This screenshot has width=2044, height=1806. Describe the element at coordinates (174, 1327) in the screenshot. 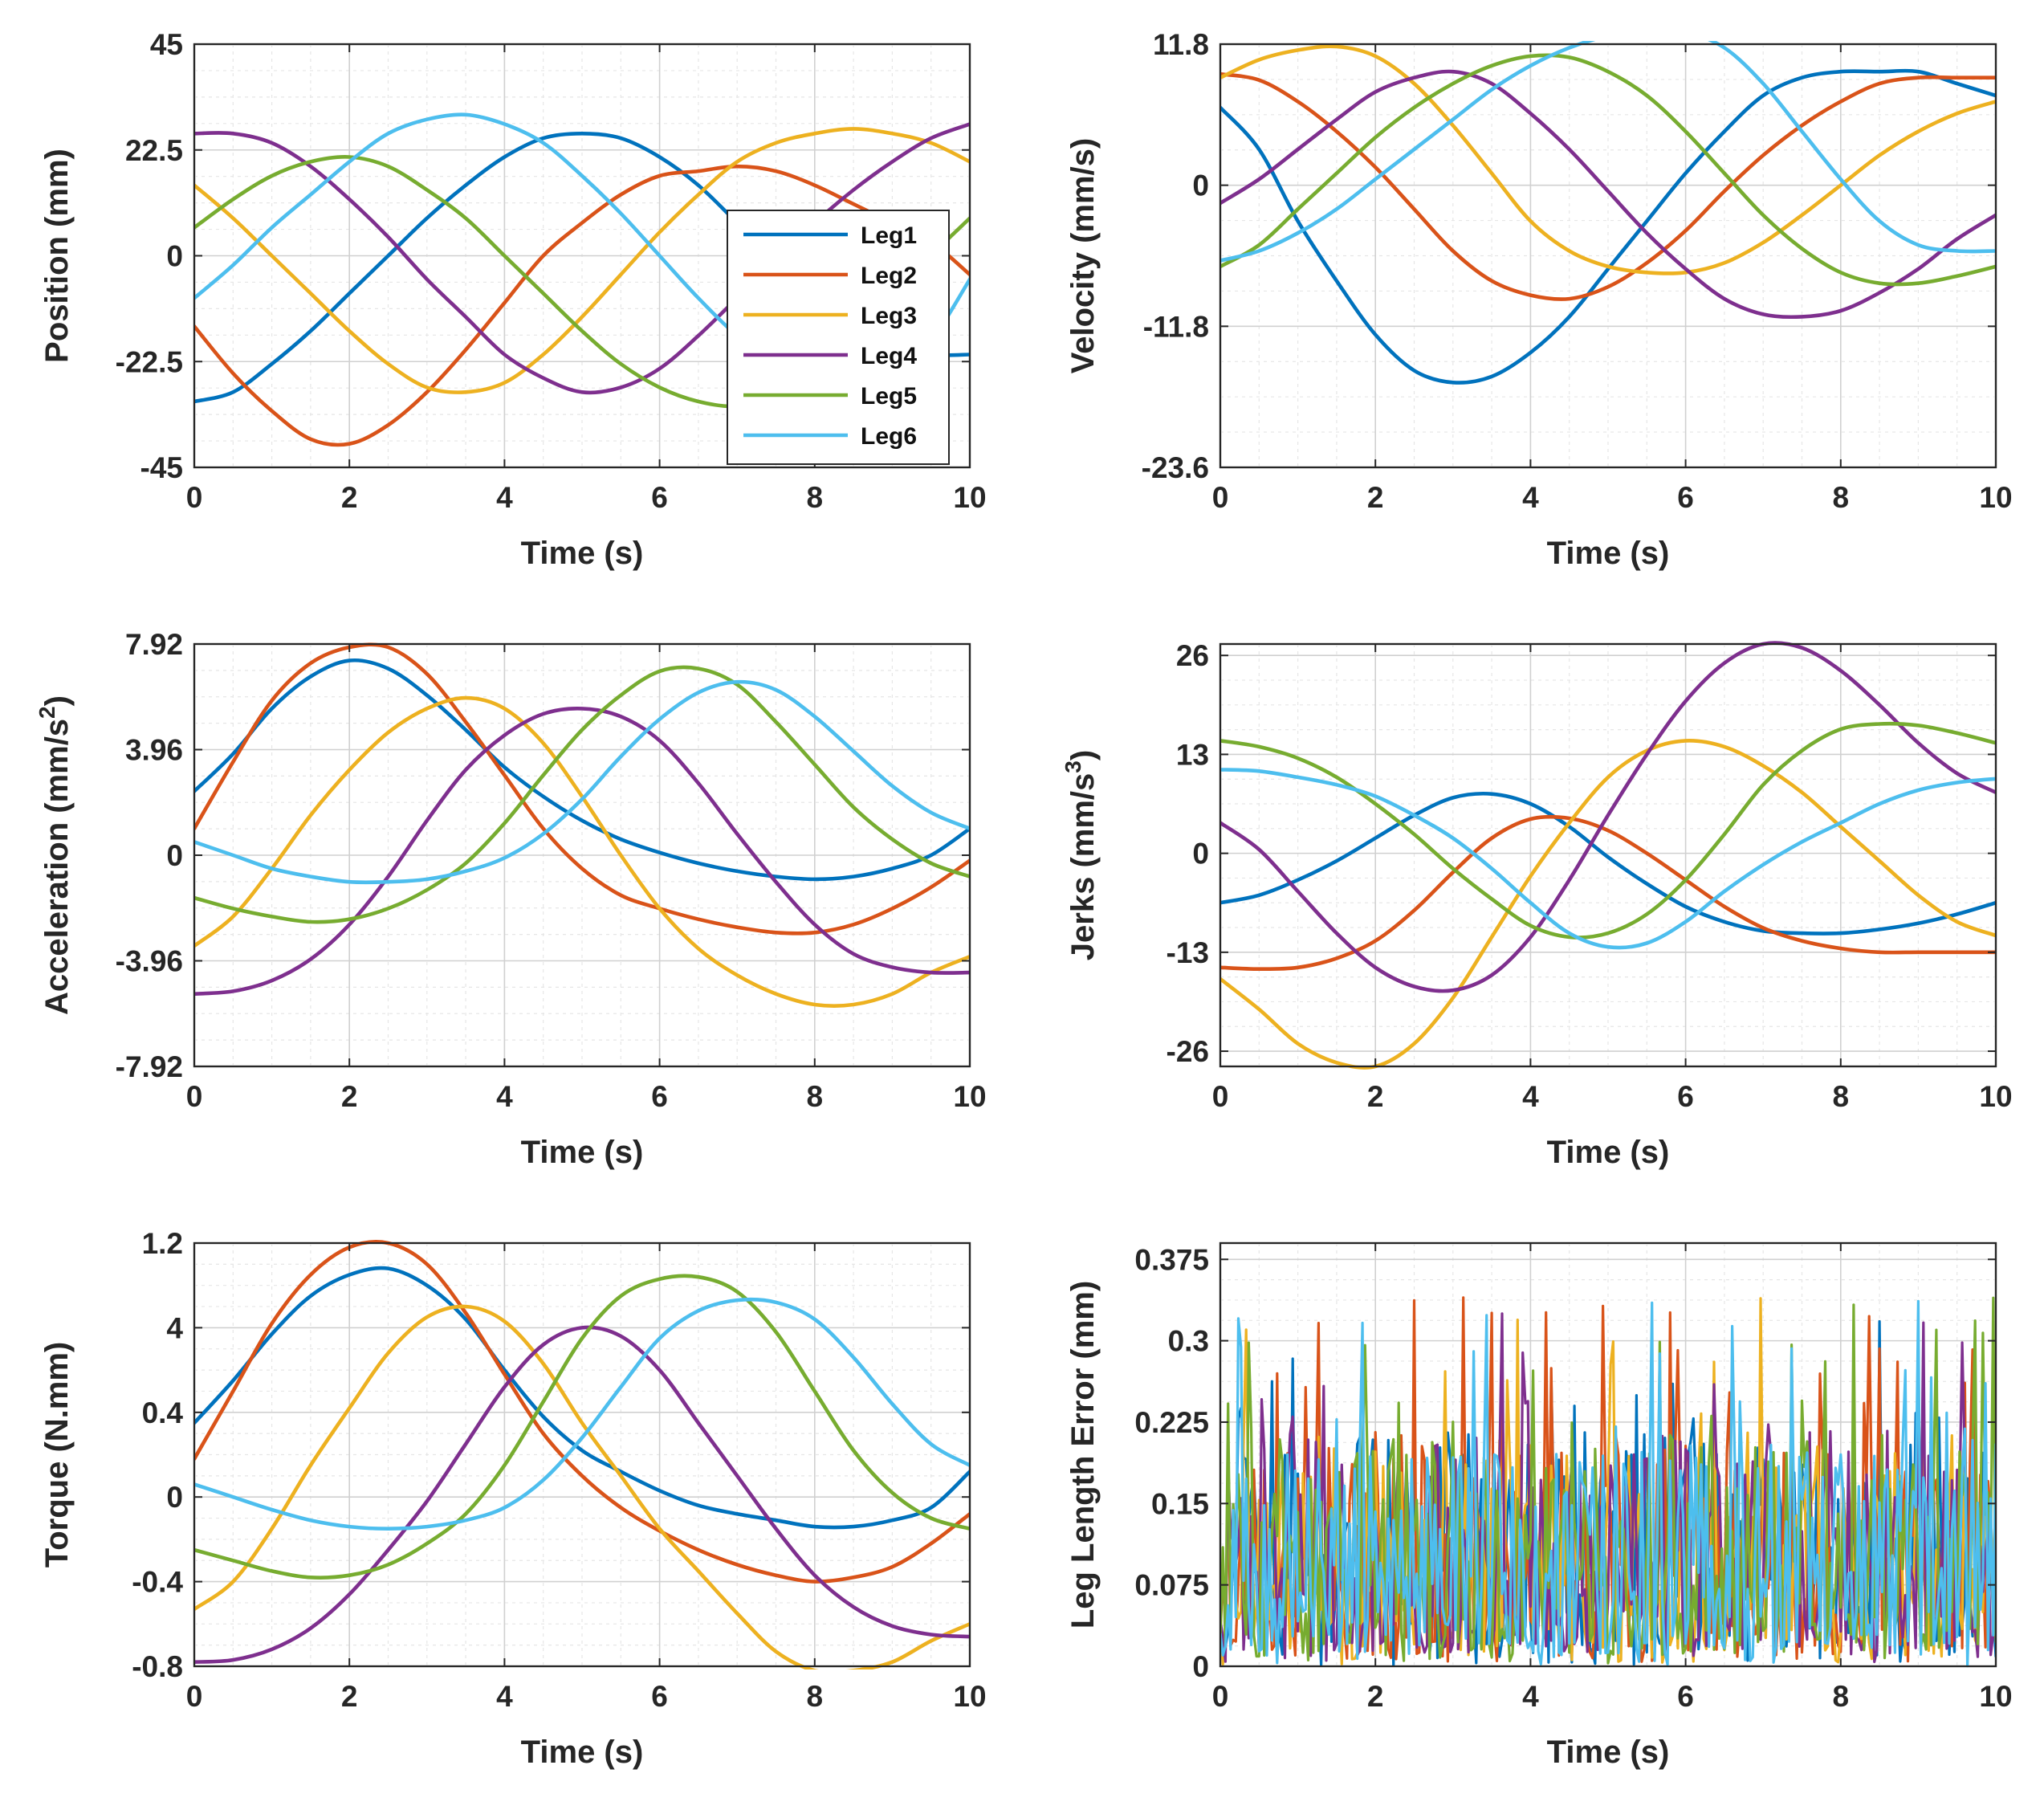

I see `y-tick-label: 4` at that location.